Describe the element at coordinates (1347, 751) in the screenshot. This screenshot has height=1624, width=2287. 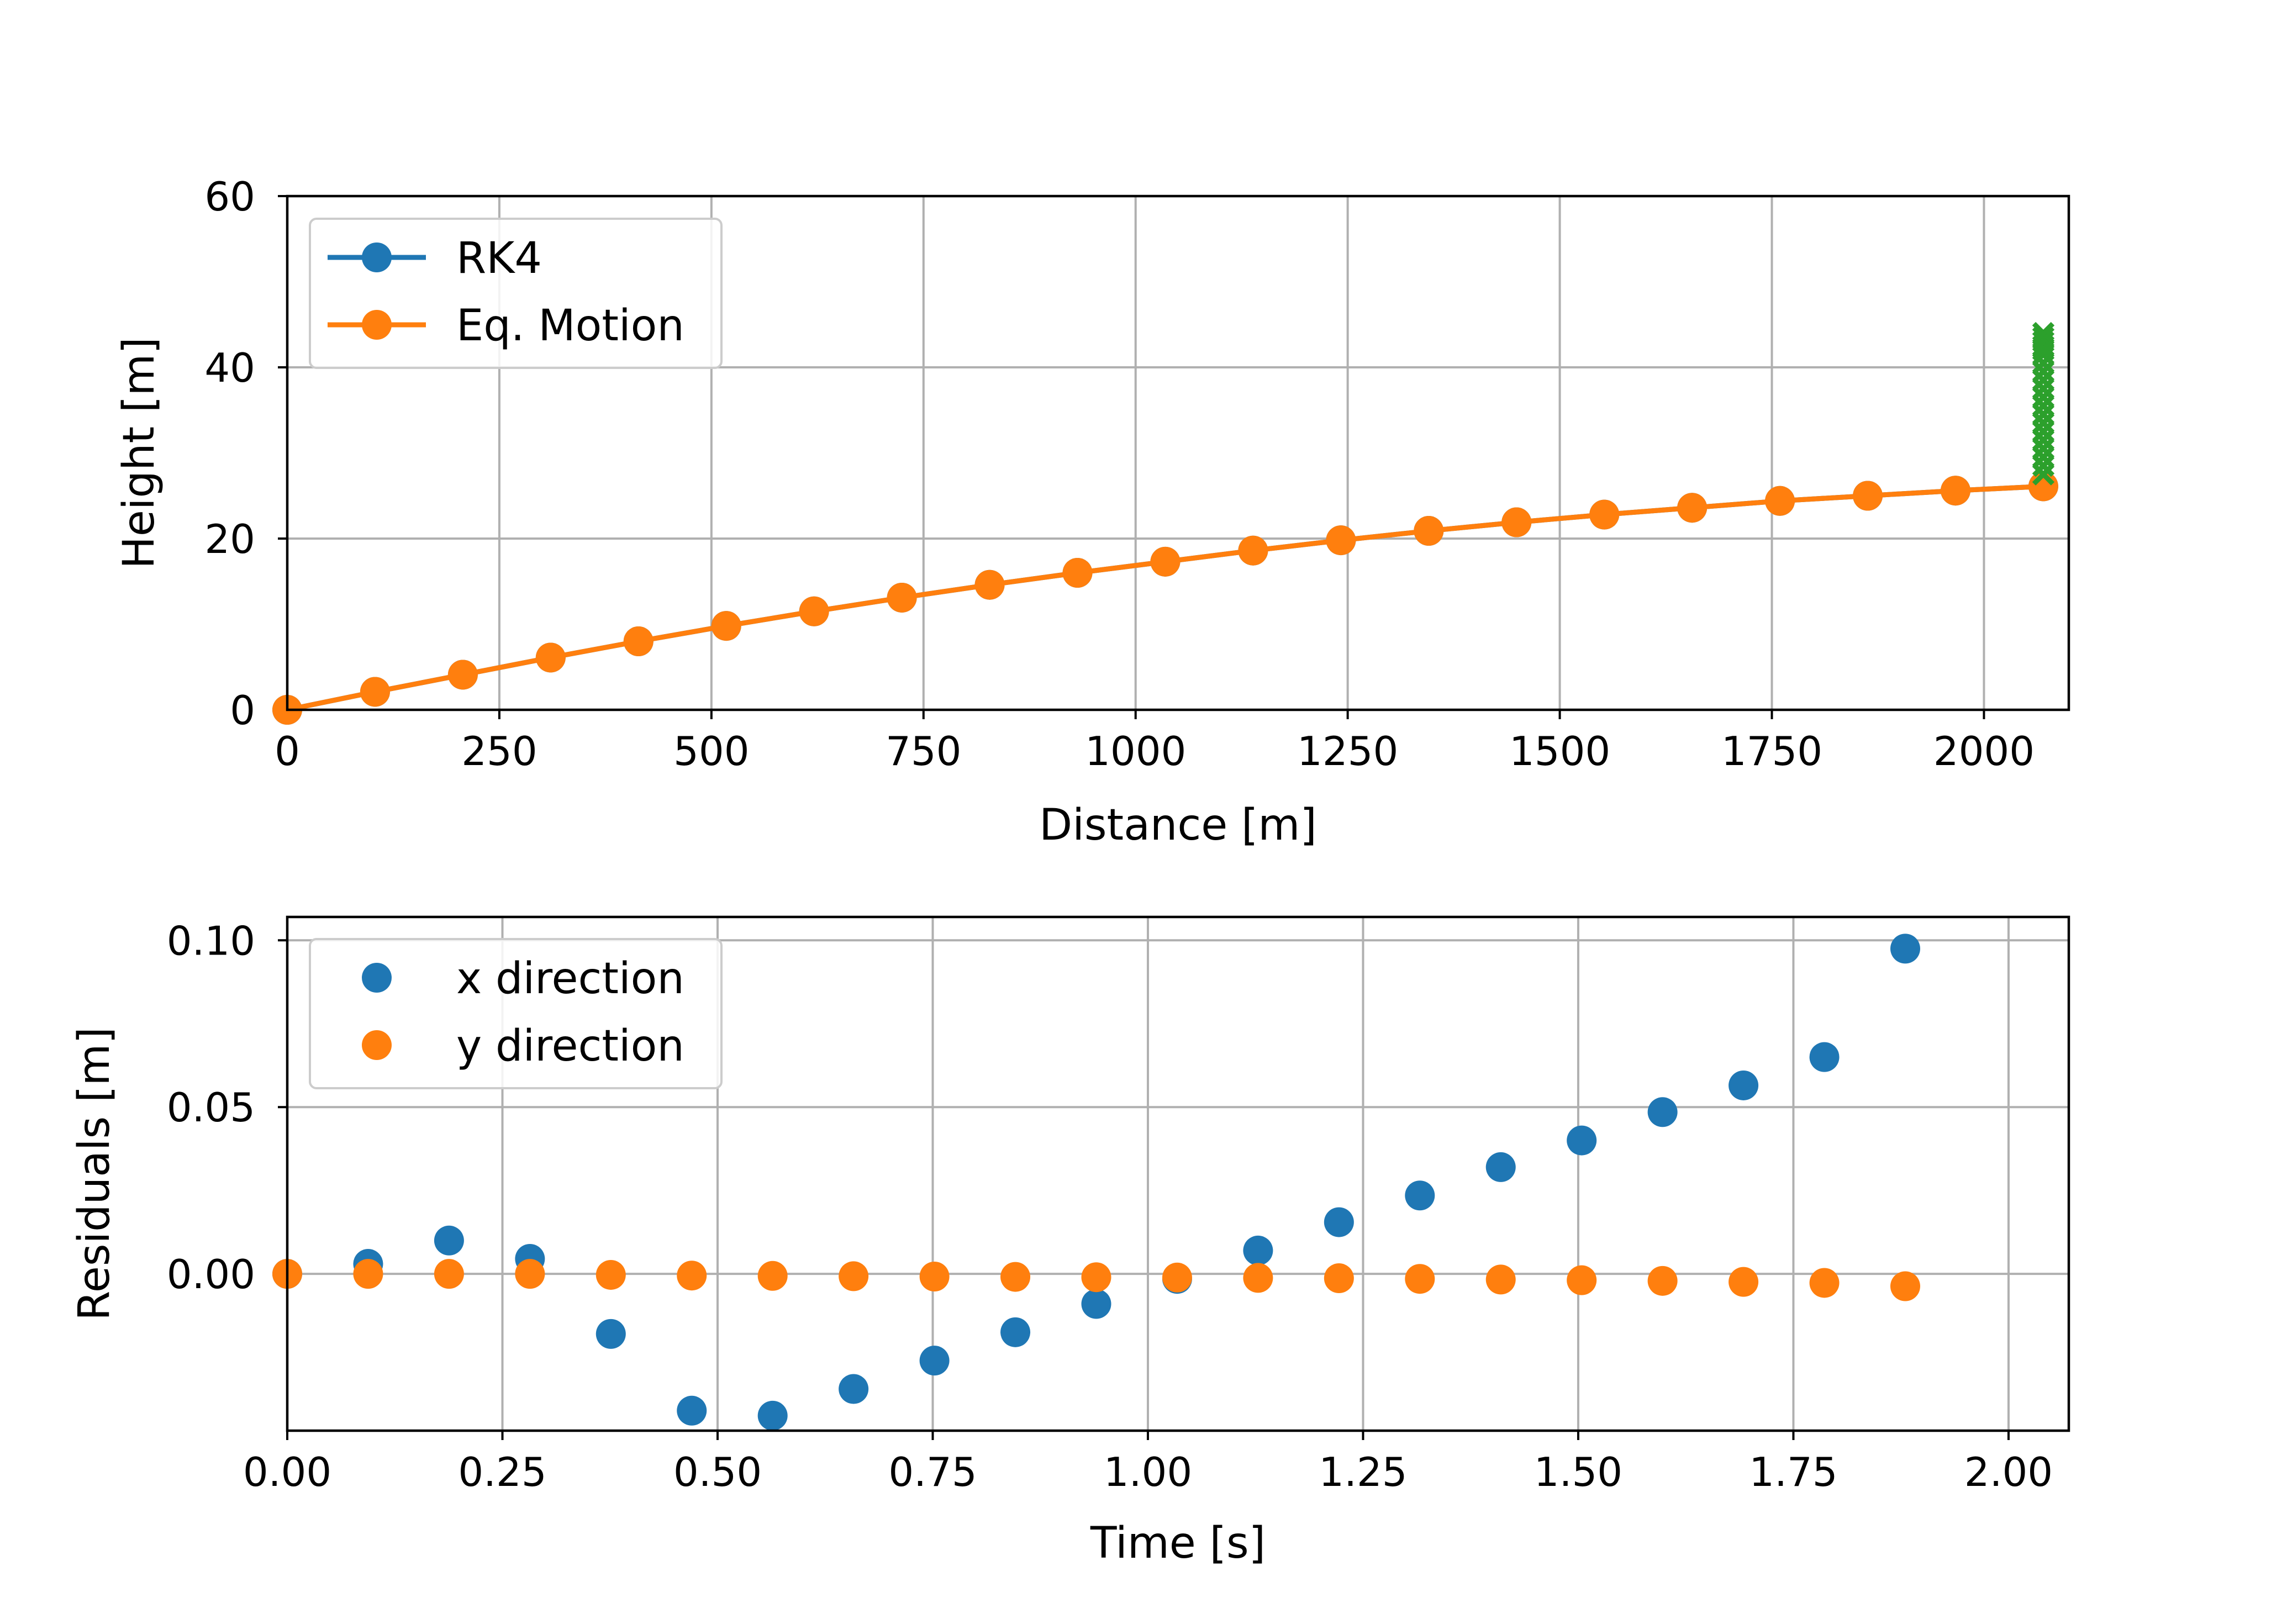
I see `x-tick-label: 1250` at that location.